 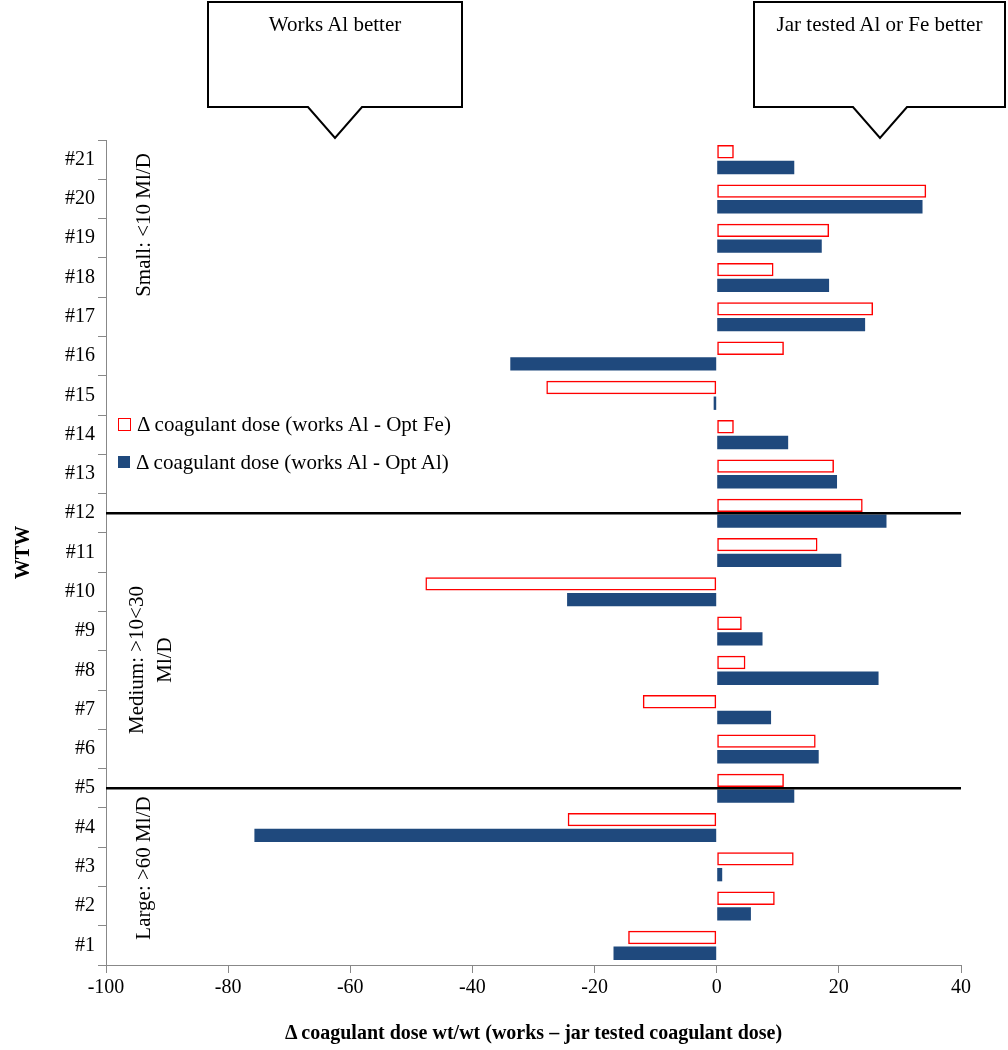 I want to click on annotation: Small: <10 Ml/D, so click(x=143, y=225).